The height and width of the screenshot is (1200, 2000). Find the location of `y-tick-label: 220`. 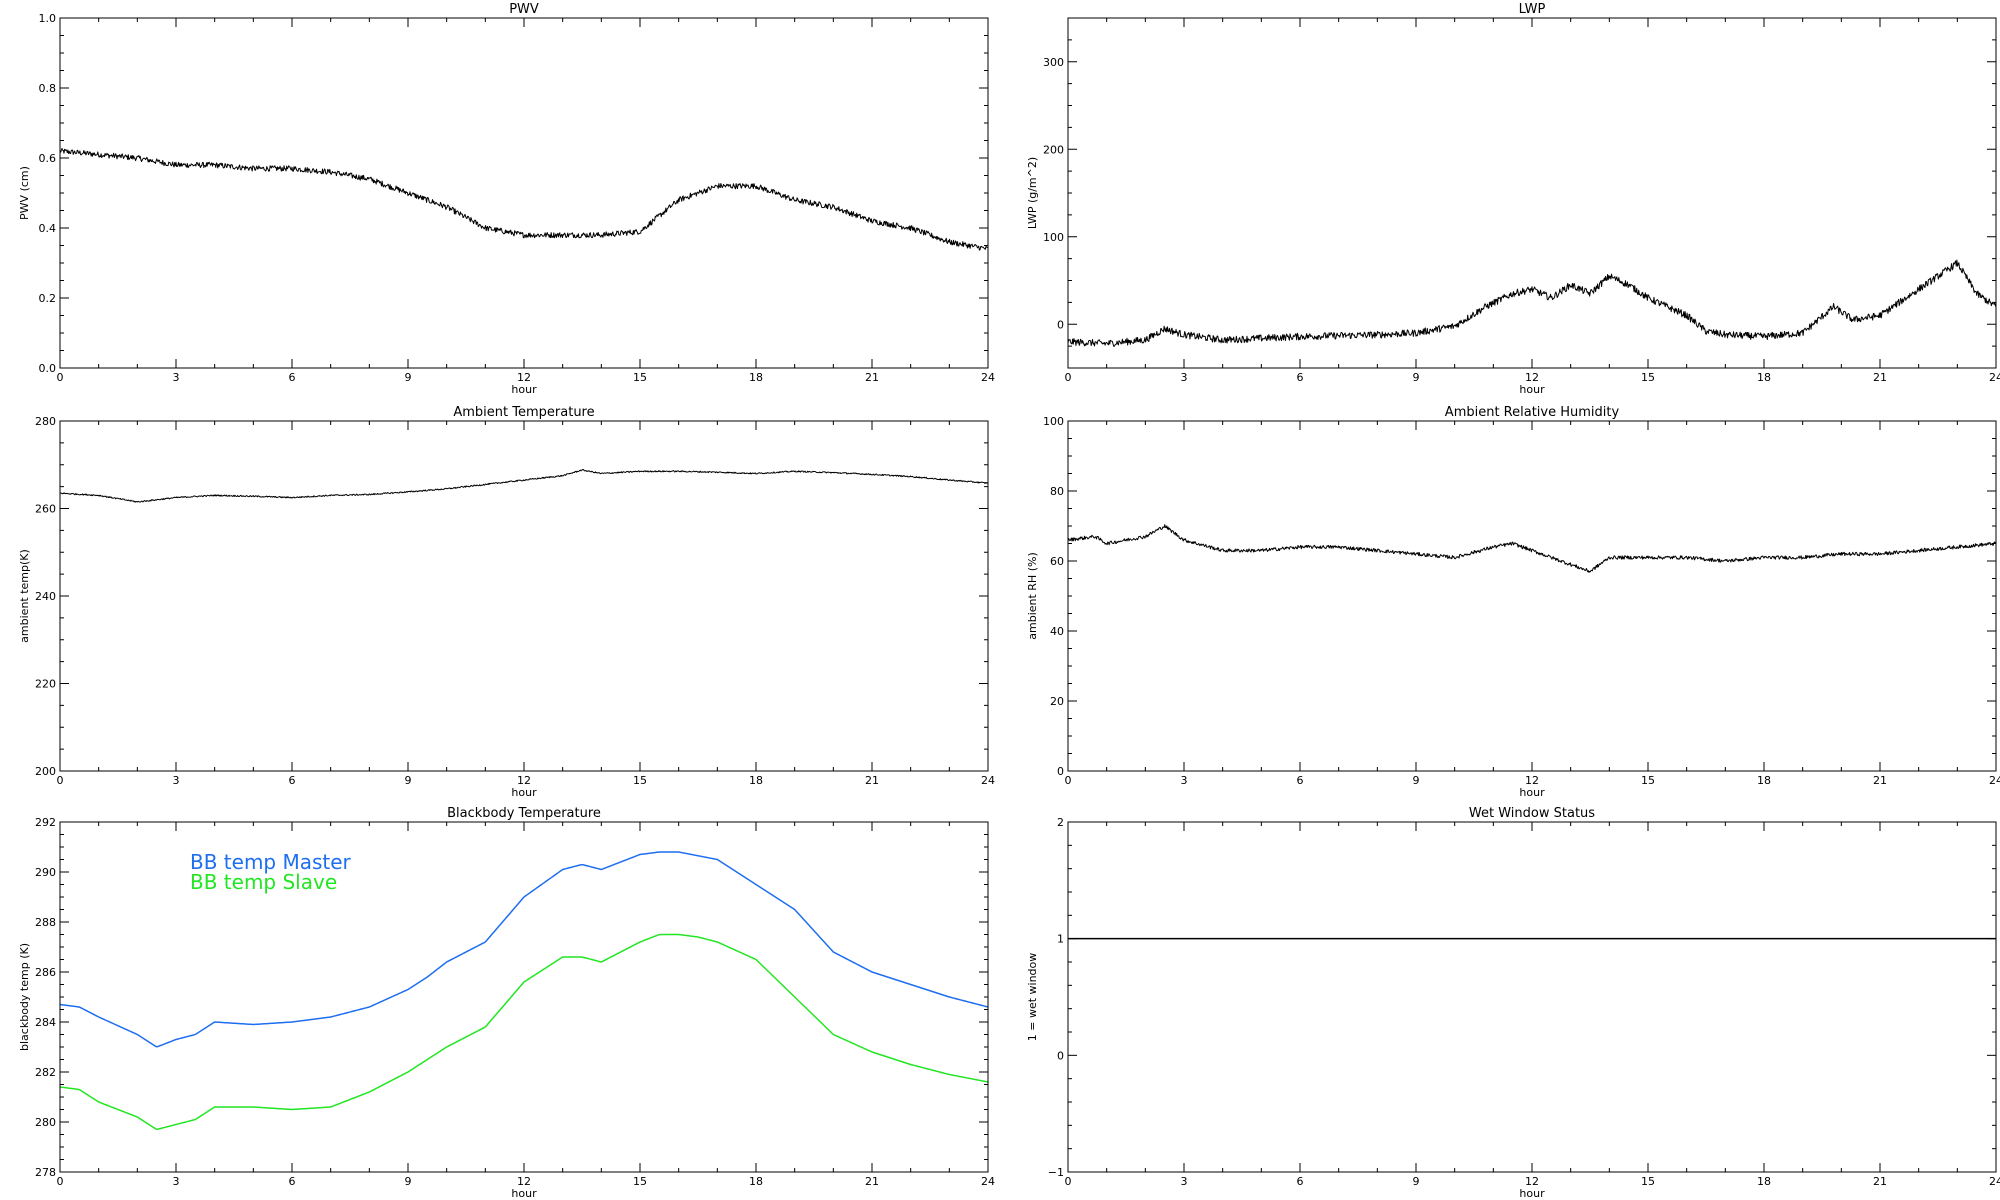

y-tick-label: 220 is located at coordinates (45, 684).